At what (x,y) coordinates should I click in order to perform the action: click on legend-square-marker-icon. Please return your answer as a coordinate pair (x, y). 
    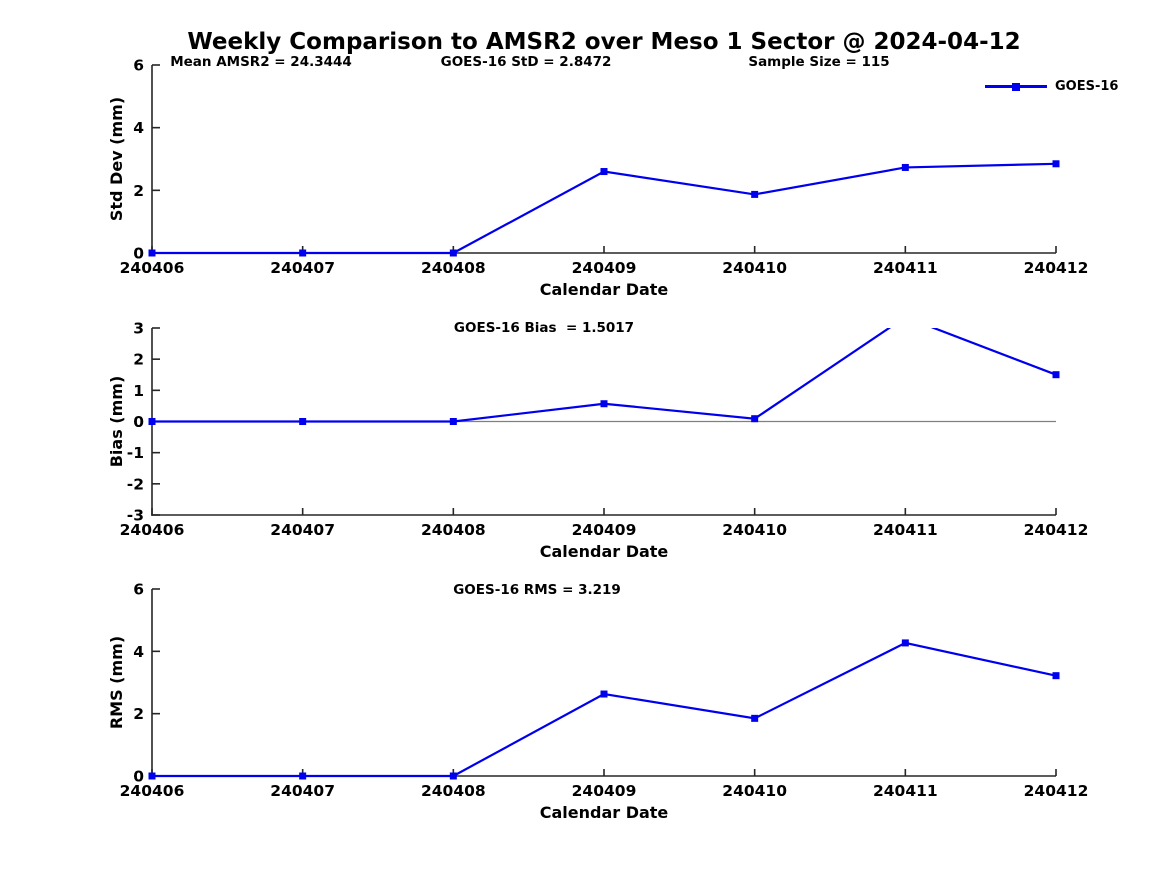
    Looking at the image, I should click on (1016, 86).